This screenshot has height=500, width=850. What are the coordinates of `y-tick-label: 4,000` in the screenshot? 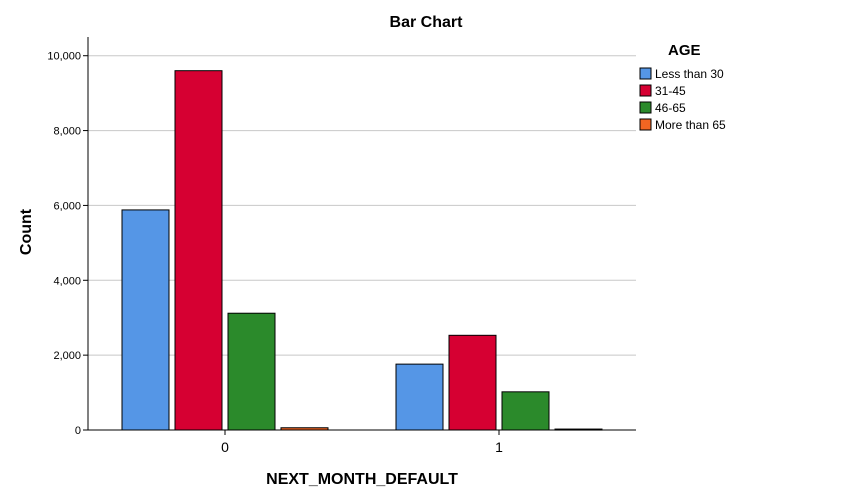 It's located at (67, 281).